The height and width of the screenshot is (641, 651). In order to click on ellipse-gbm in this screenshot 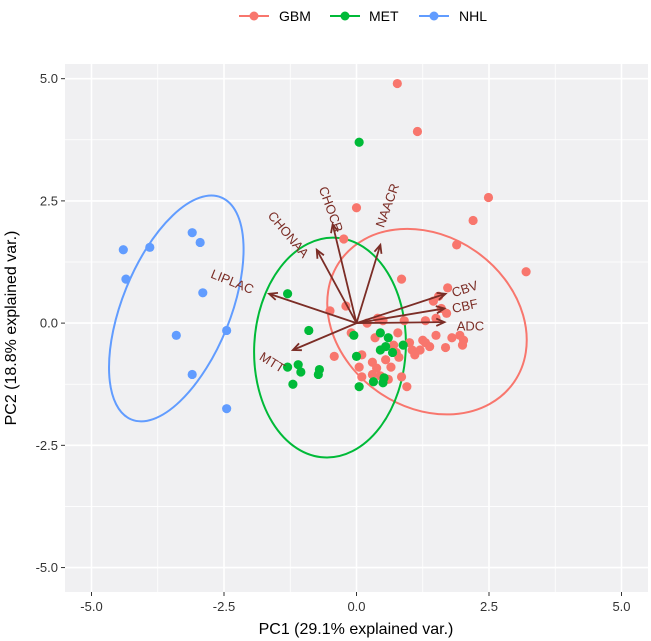, I will do `click(427, 321)`.